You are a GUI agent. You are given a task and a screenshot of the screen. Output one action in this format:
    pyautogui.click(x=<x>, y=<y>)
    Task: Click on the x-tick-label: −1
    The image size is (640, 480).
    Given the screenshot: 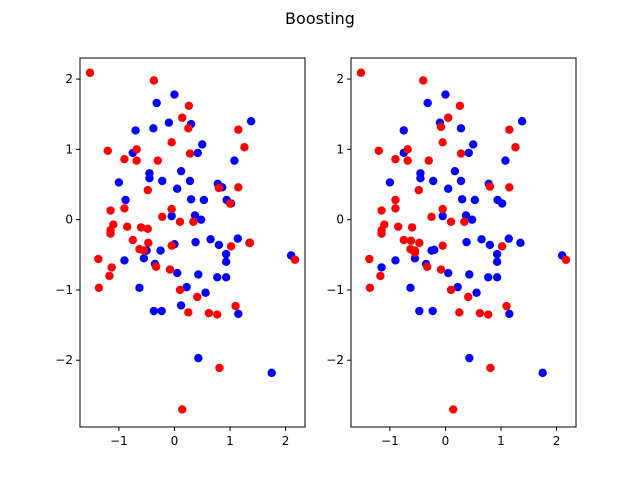 What is the action you would take?
    pyautogui.click(x=119, y=441)
    